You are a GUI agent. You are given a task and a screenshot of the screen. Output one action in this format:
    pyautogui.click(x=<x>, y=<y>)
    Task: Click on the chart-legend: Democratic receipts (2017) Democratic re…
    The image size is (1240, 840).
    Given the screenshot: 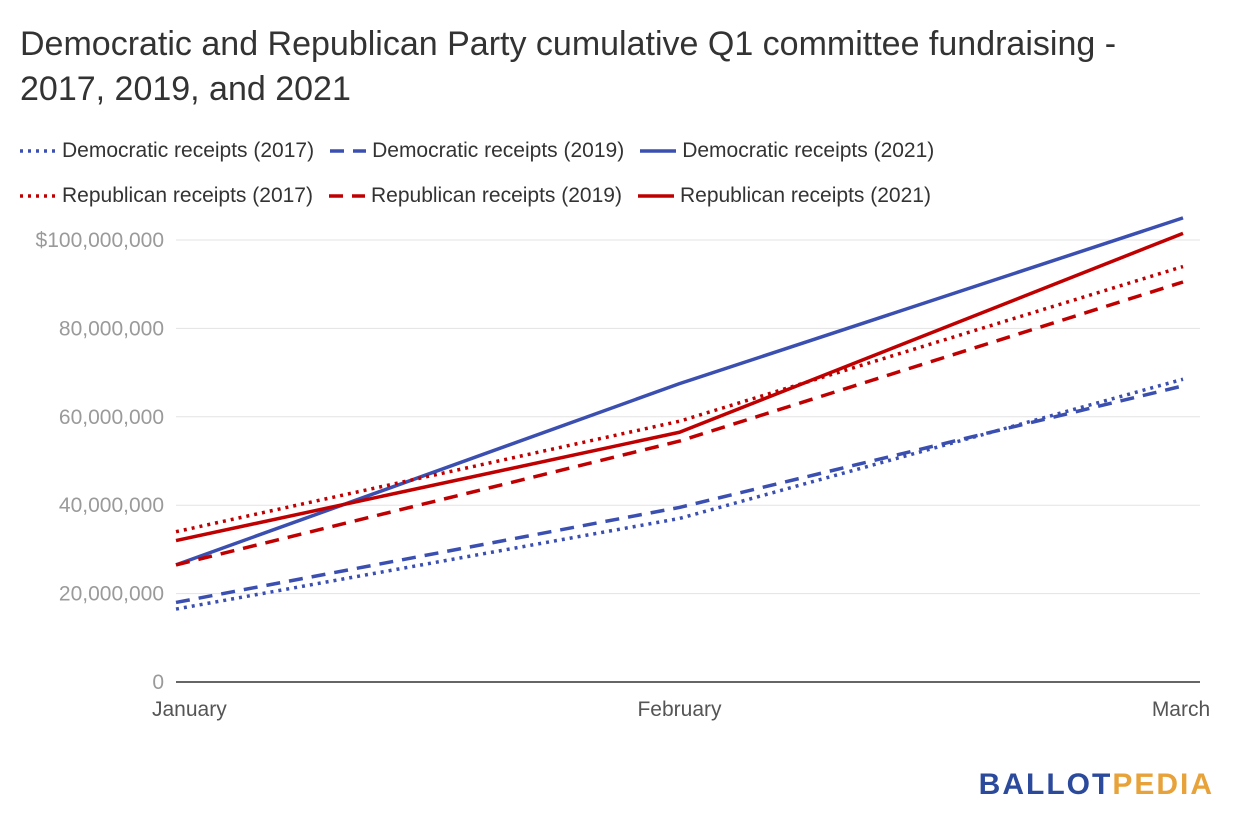 What is the action you would take?
    pyautogui.click(x=618, y=173)
    